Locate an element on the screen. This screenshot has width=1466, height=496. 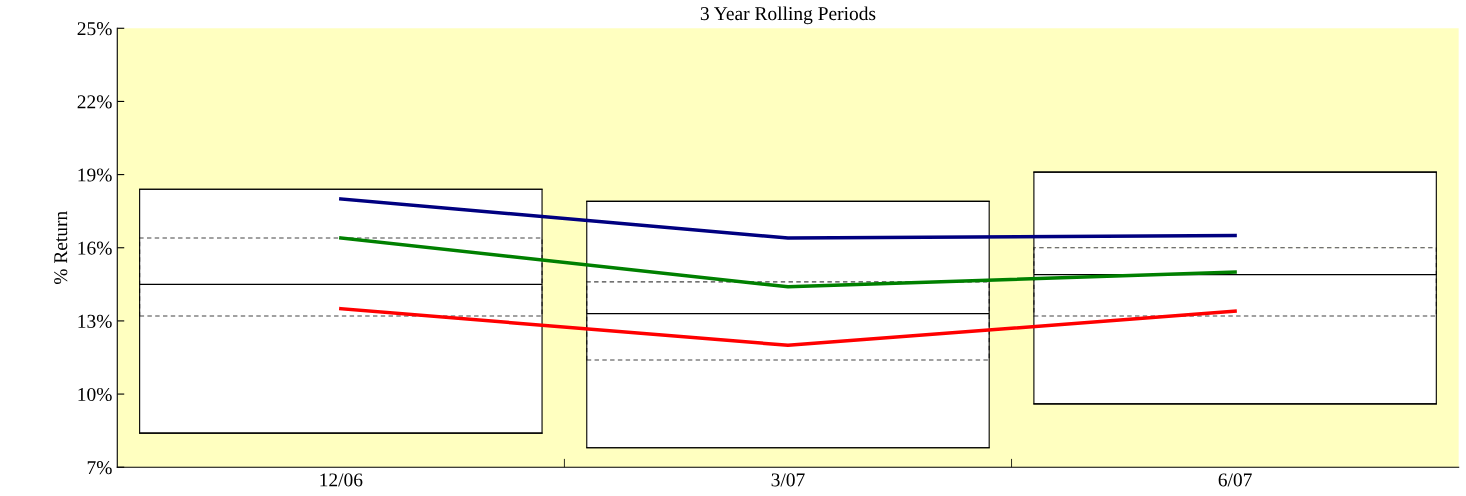
y-tick-label: 25% is located at coordinates (94, 29).